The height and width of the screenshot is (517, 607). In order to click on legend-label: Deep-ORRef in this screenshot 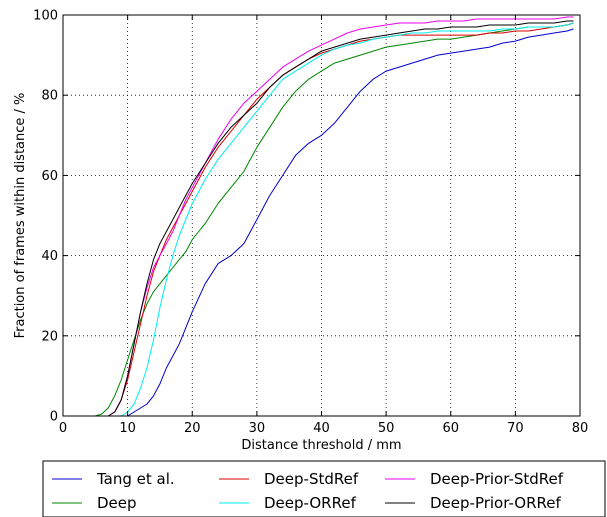, I will do `click(310, 503)`.